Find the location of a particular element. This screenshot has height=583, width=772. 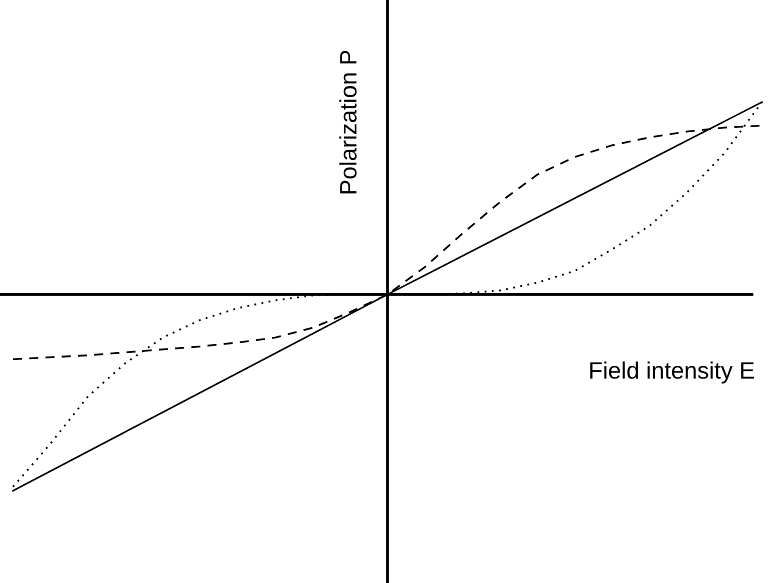

y-axis-title: Polarization P is located at coordinates (348, 122).